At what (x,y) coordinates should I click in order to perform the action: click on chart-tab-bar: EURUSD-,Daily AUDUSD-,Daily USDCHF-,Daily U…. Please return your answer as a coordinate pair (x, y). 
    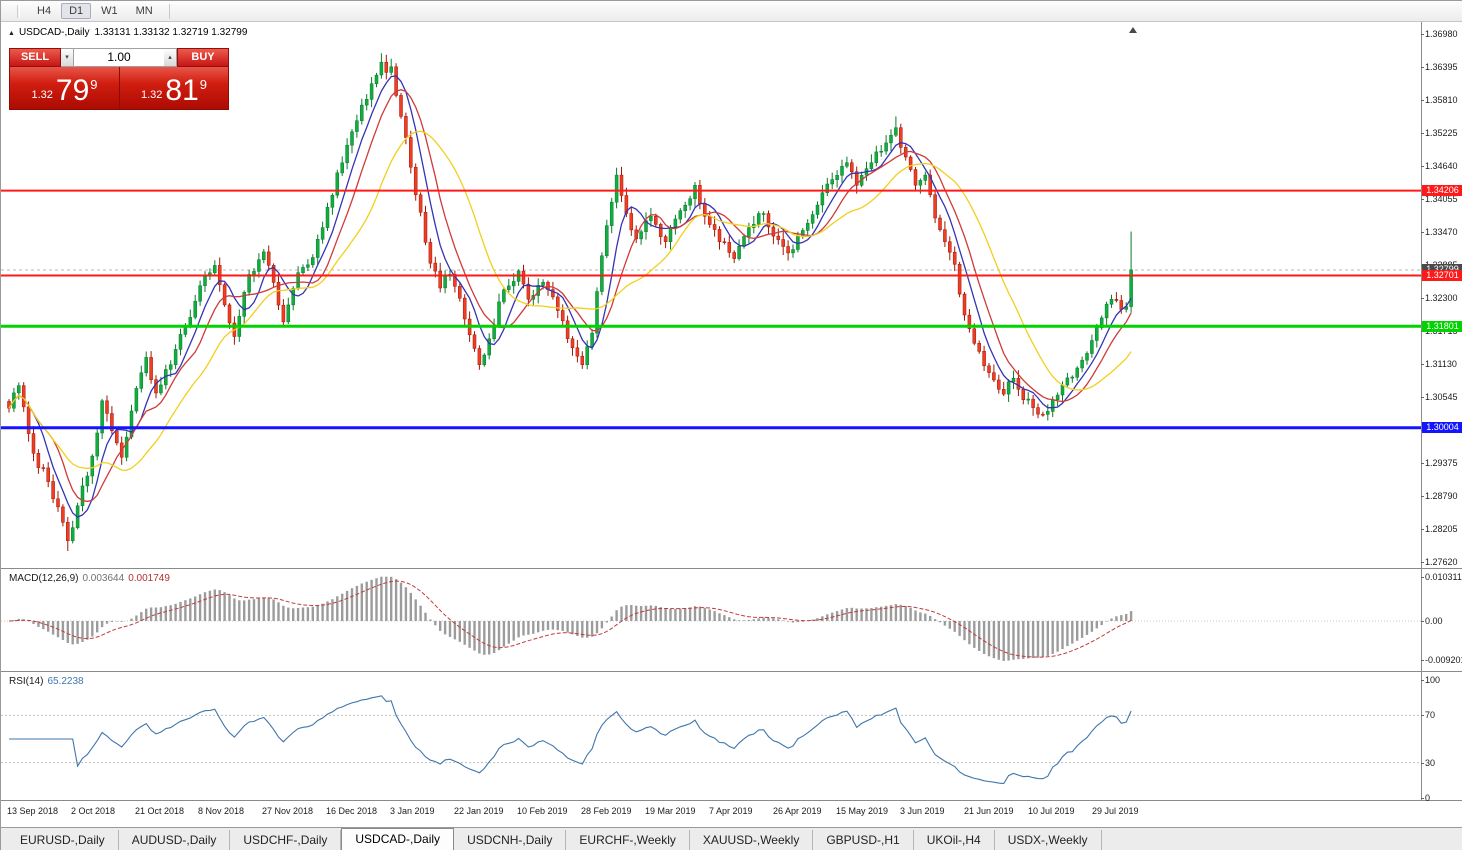
    Looking at the image, I should click on (731, 838).